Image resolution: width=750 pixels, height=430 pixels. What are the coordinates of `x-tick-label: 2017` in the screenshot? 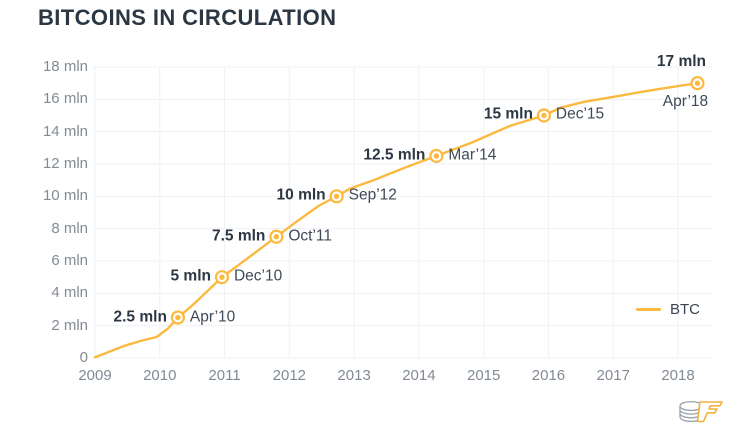 It's located at (613, 375).